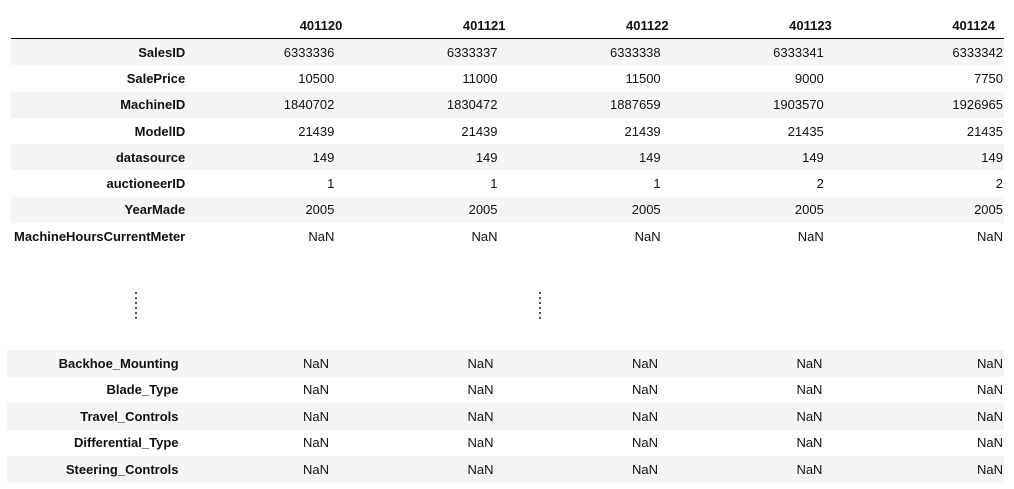  I want to click on table-cell: 11500, so click(643, 78).